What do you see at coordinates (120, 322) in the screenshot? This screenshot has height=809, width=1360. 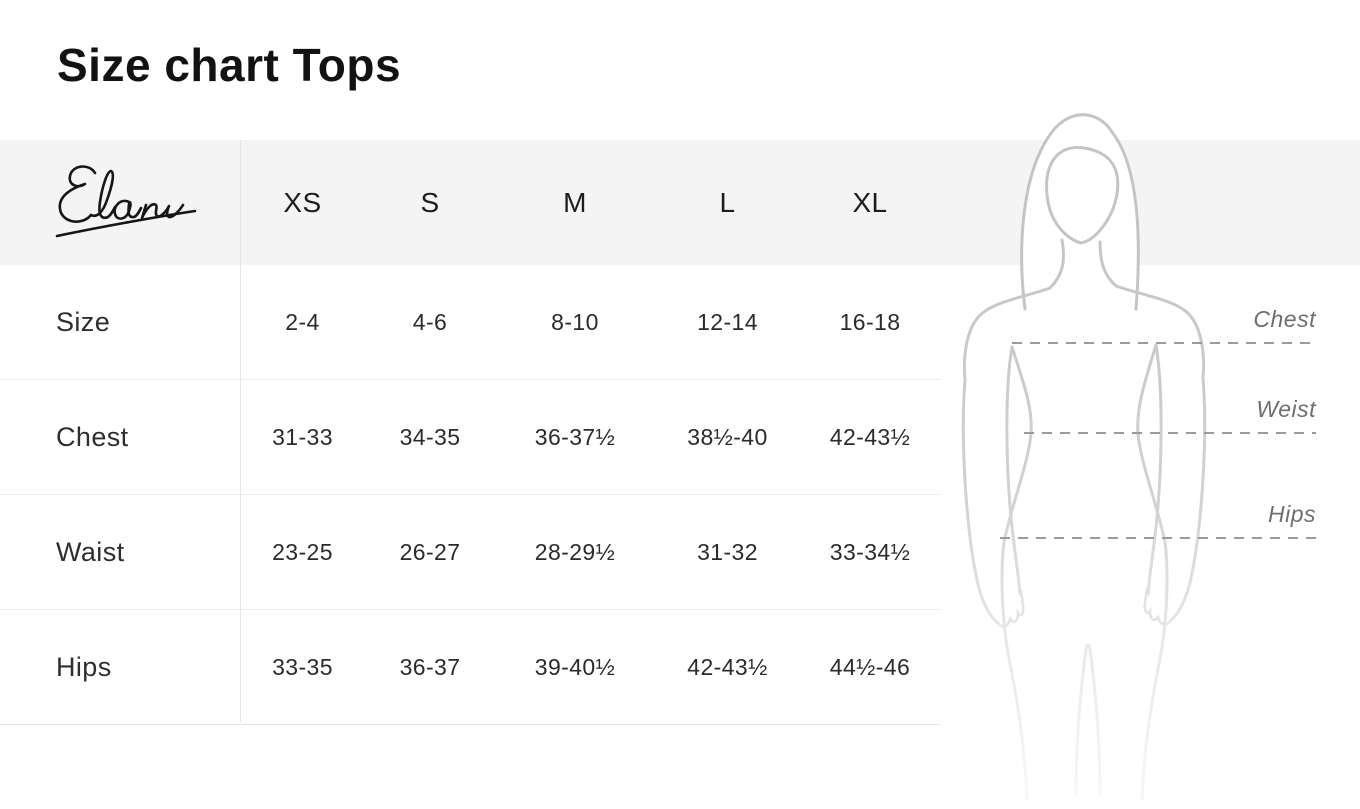 I see `row-label-size: Size` at bounding box center [120, 322].